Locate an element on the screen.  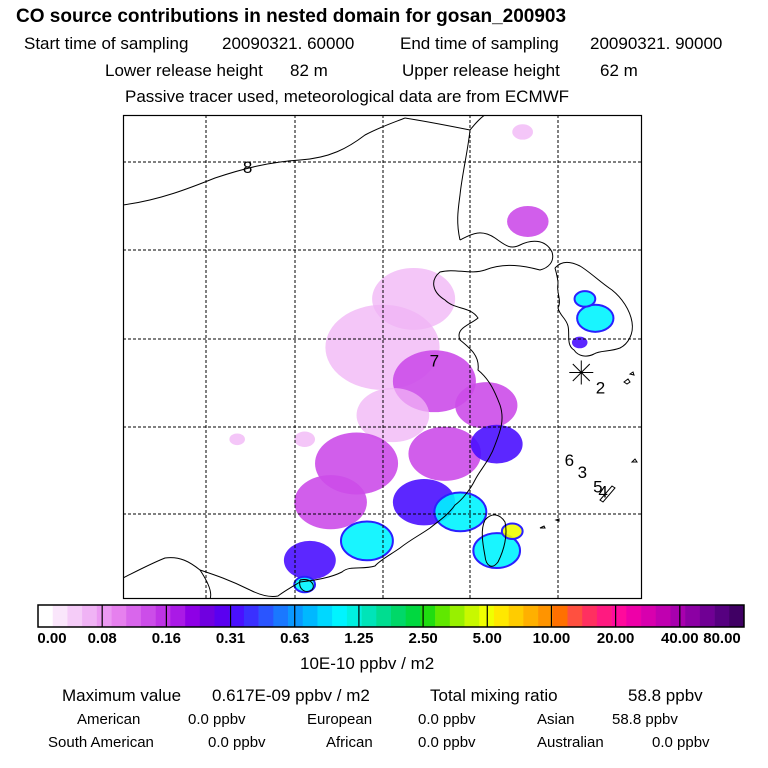
korea-coastline is located at coordinates (593, 309).